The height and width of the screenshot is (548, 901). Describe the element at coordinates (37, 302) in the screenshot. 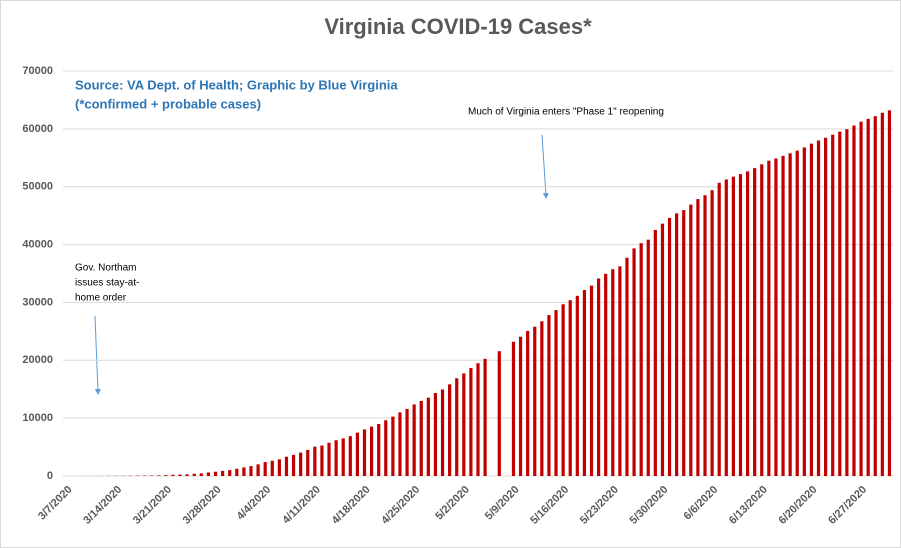

I see `y-tick-label: 30000` at that location.